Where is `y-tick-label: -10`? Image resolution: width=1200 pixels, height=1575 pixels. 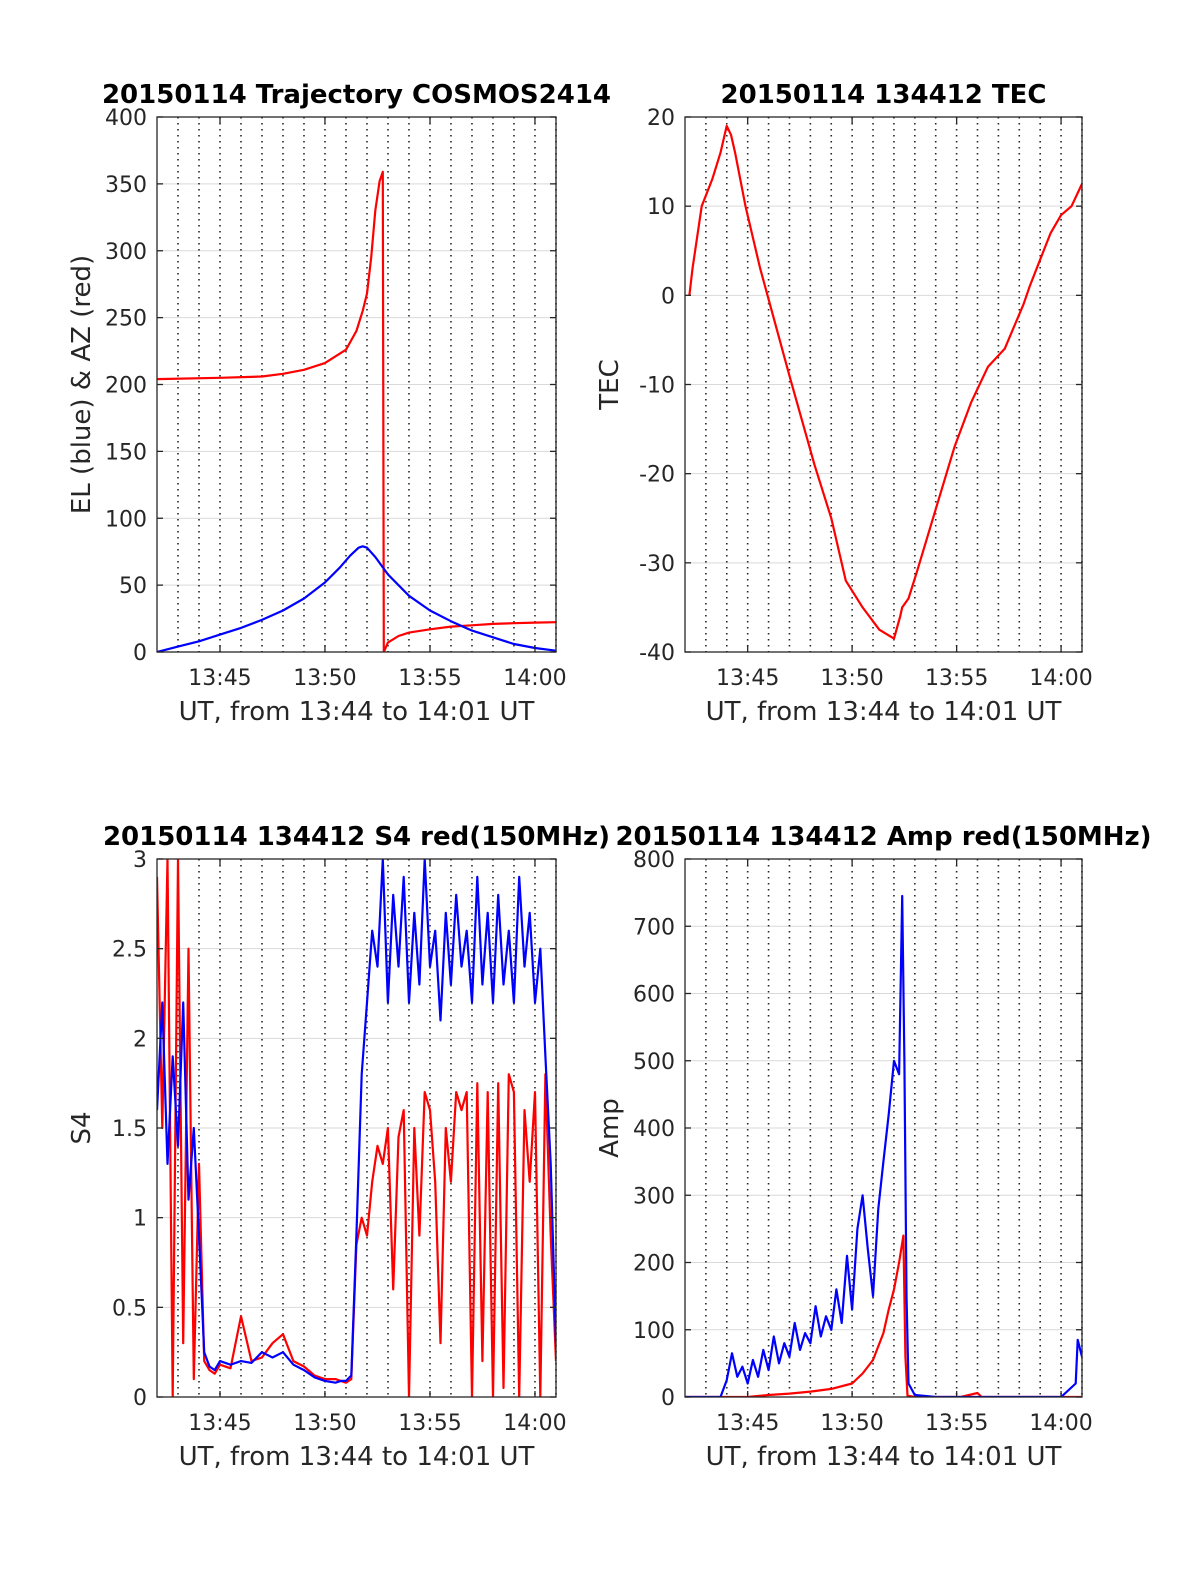 y-tick-label: -10 is located at coordinates (657, 386).